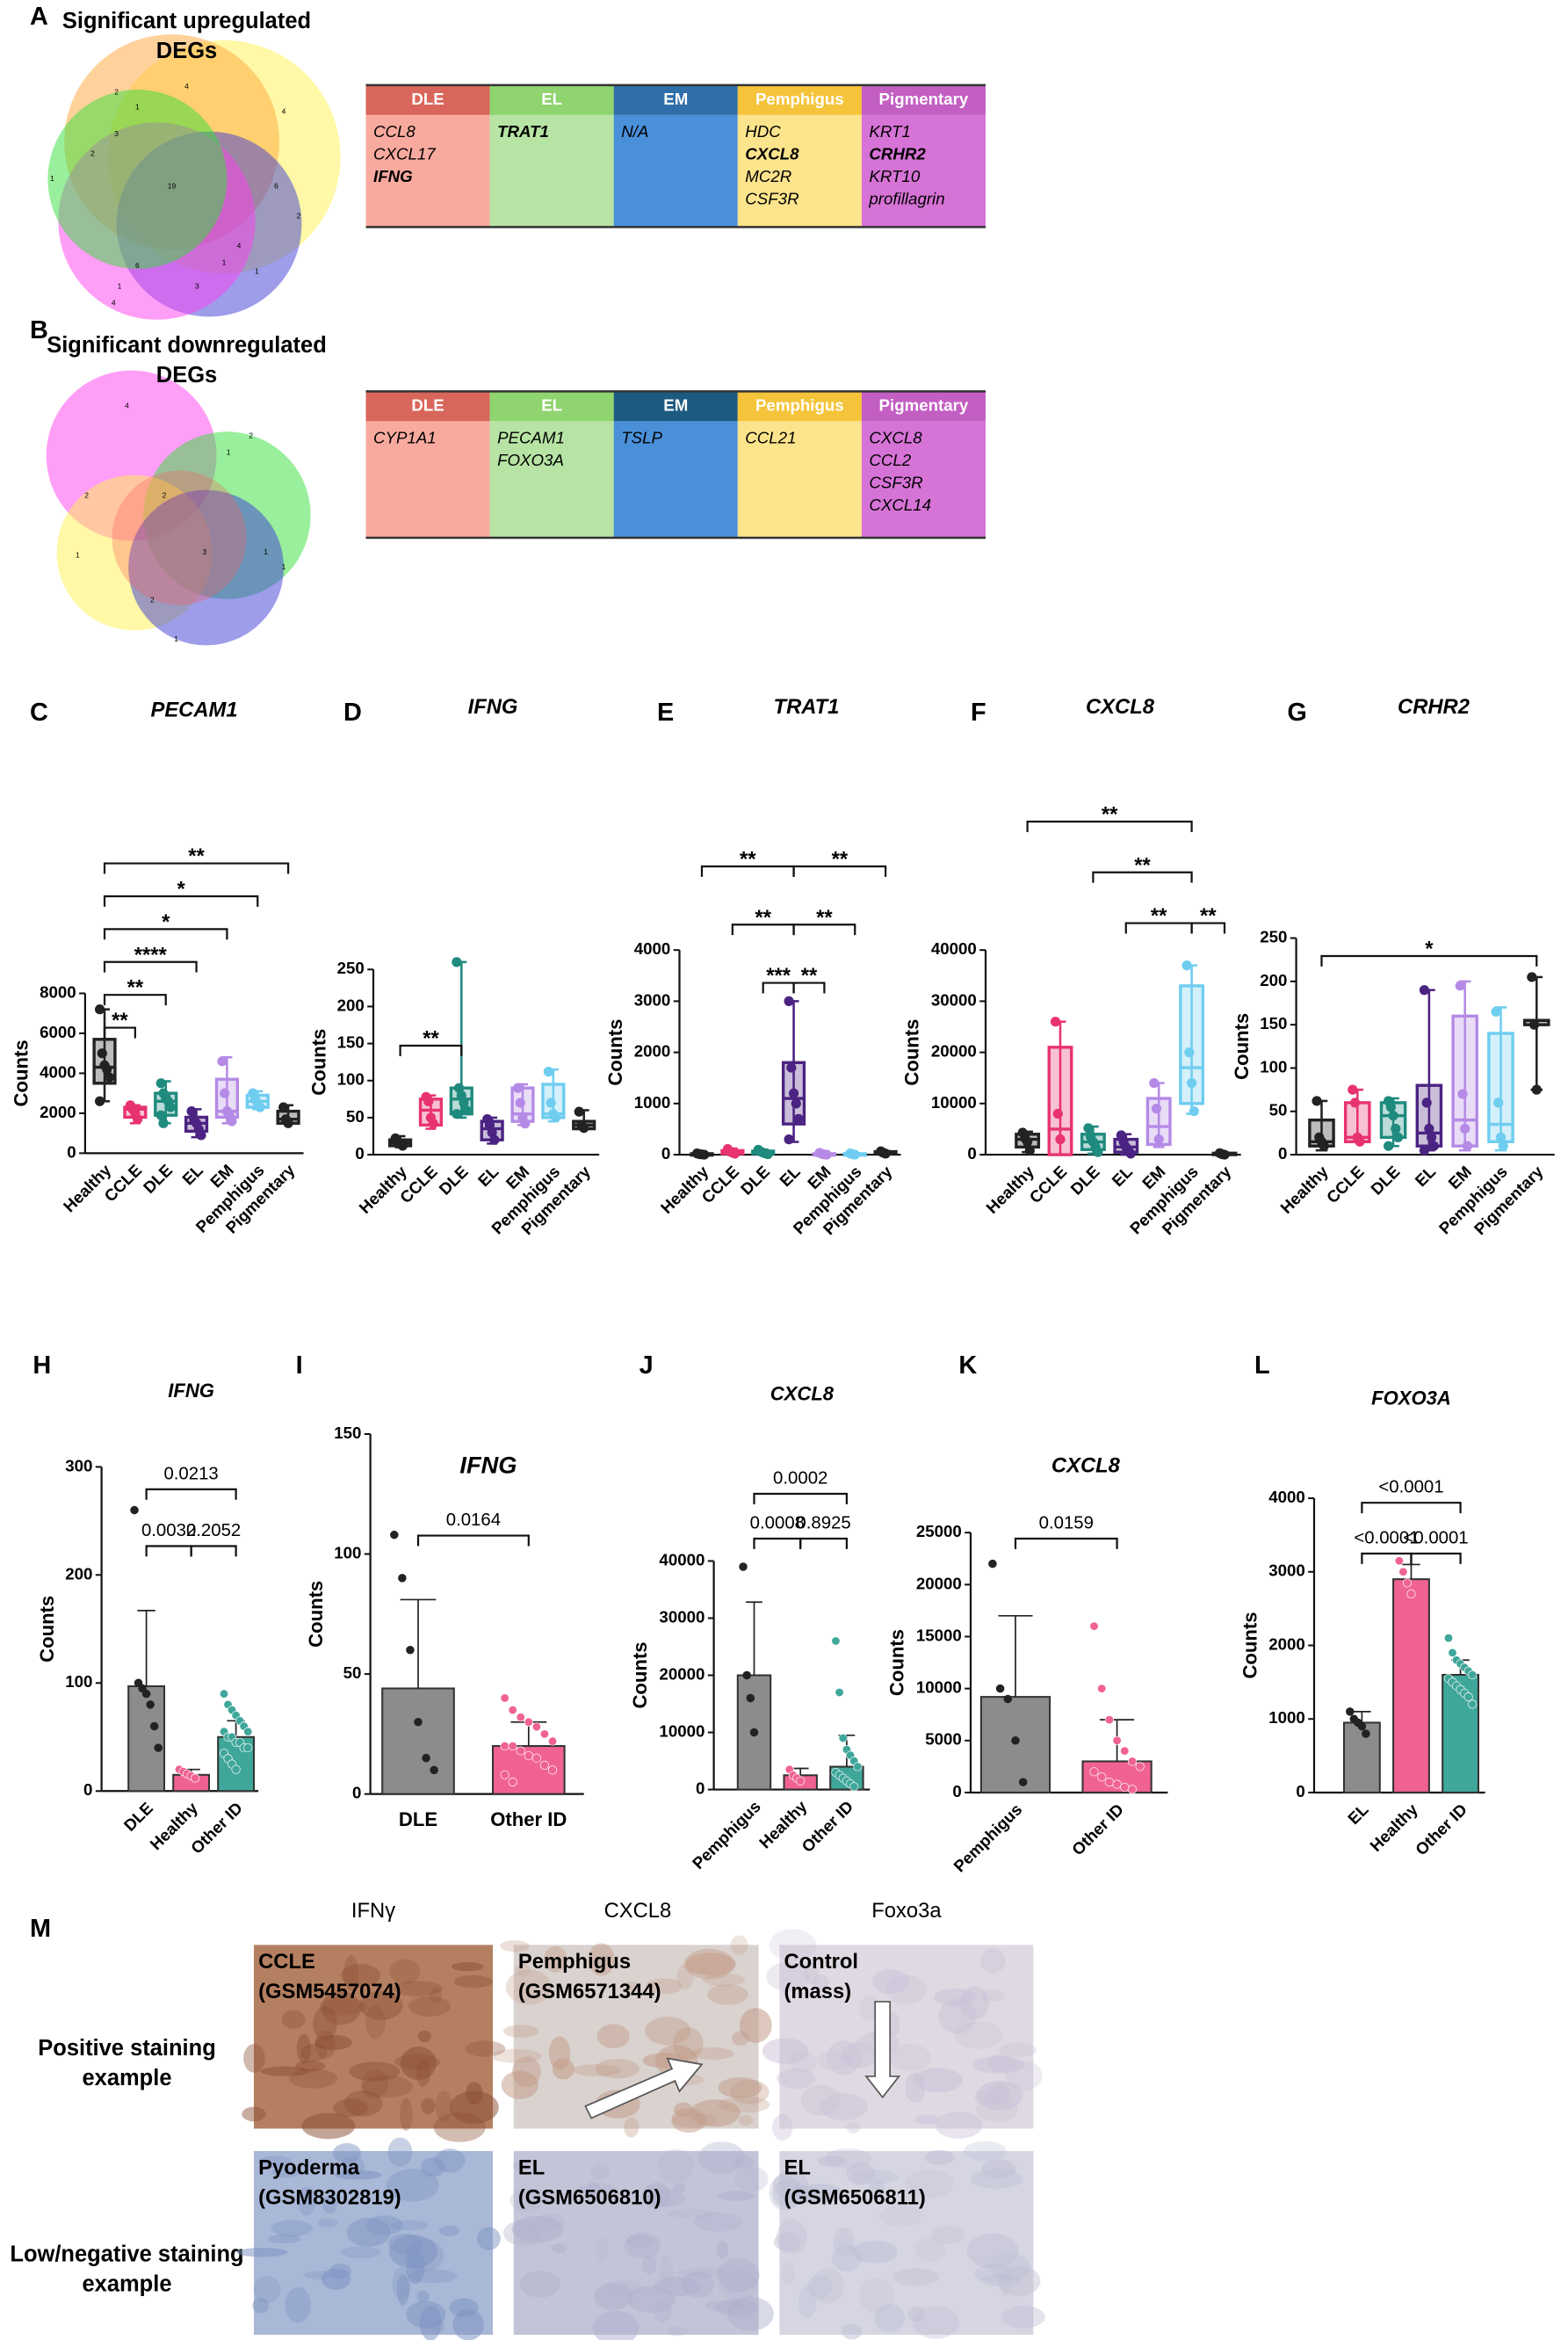 The image size is (1568, 2340). I want to click on y-tick-label: 1000, so click(1286, 1717).